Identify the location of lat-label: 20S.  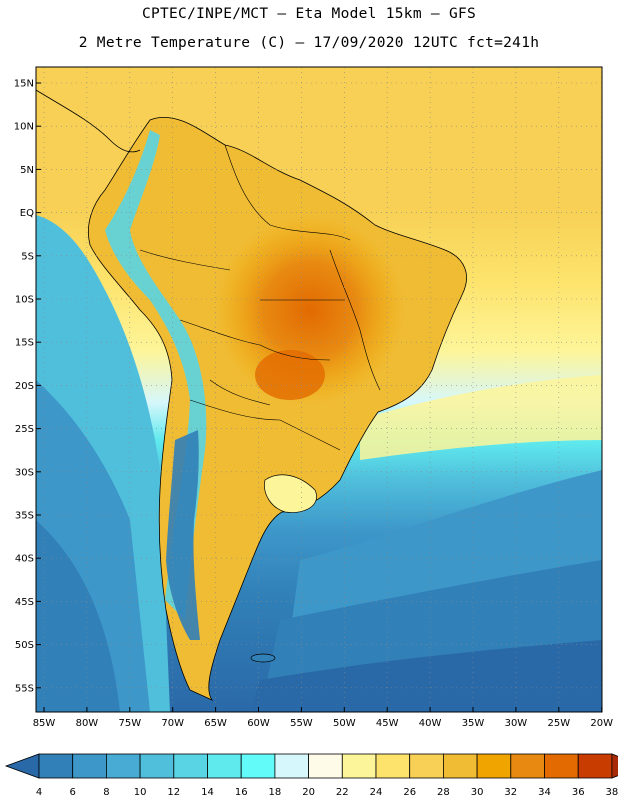
(24, 386).